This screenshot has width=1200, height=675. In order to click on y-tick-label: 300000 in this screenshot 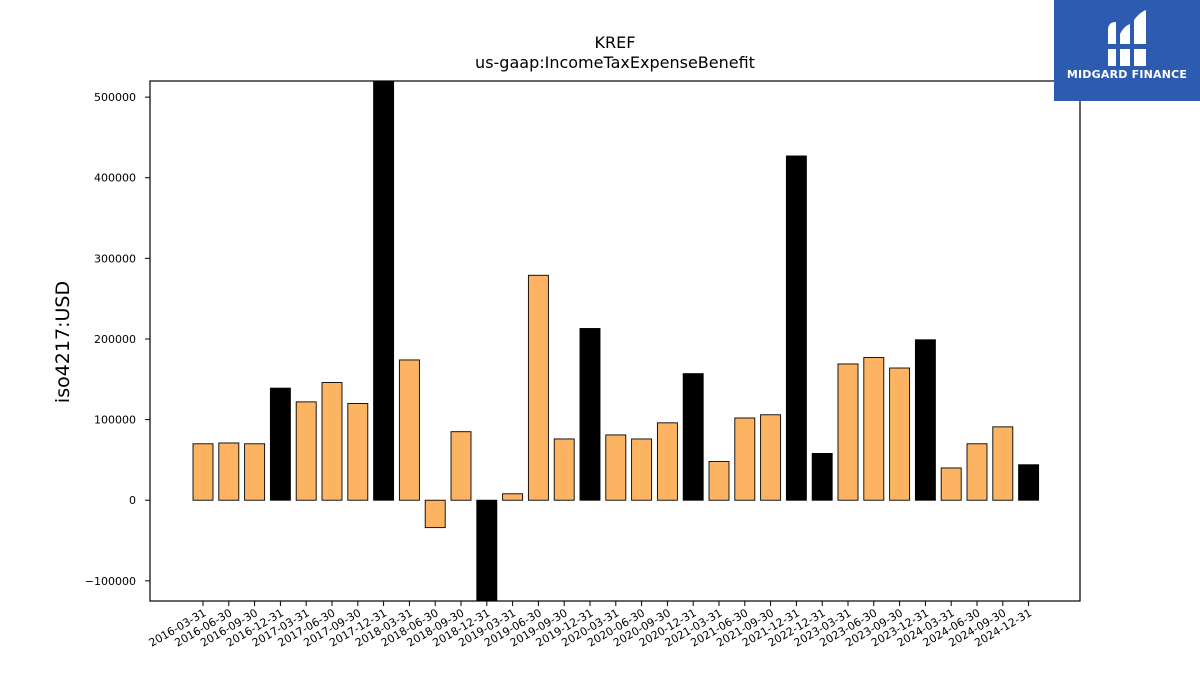, I will do `click(115, 258)`.